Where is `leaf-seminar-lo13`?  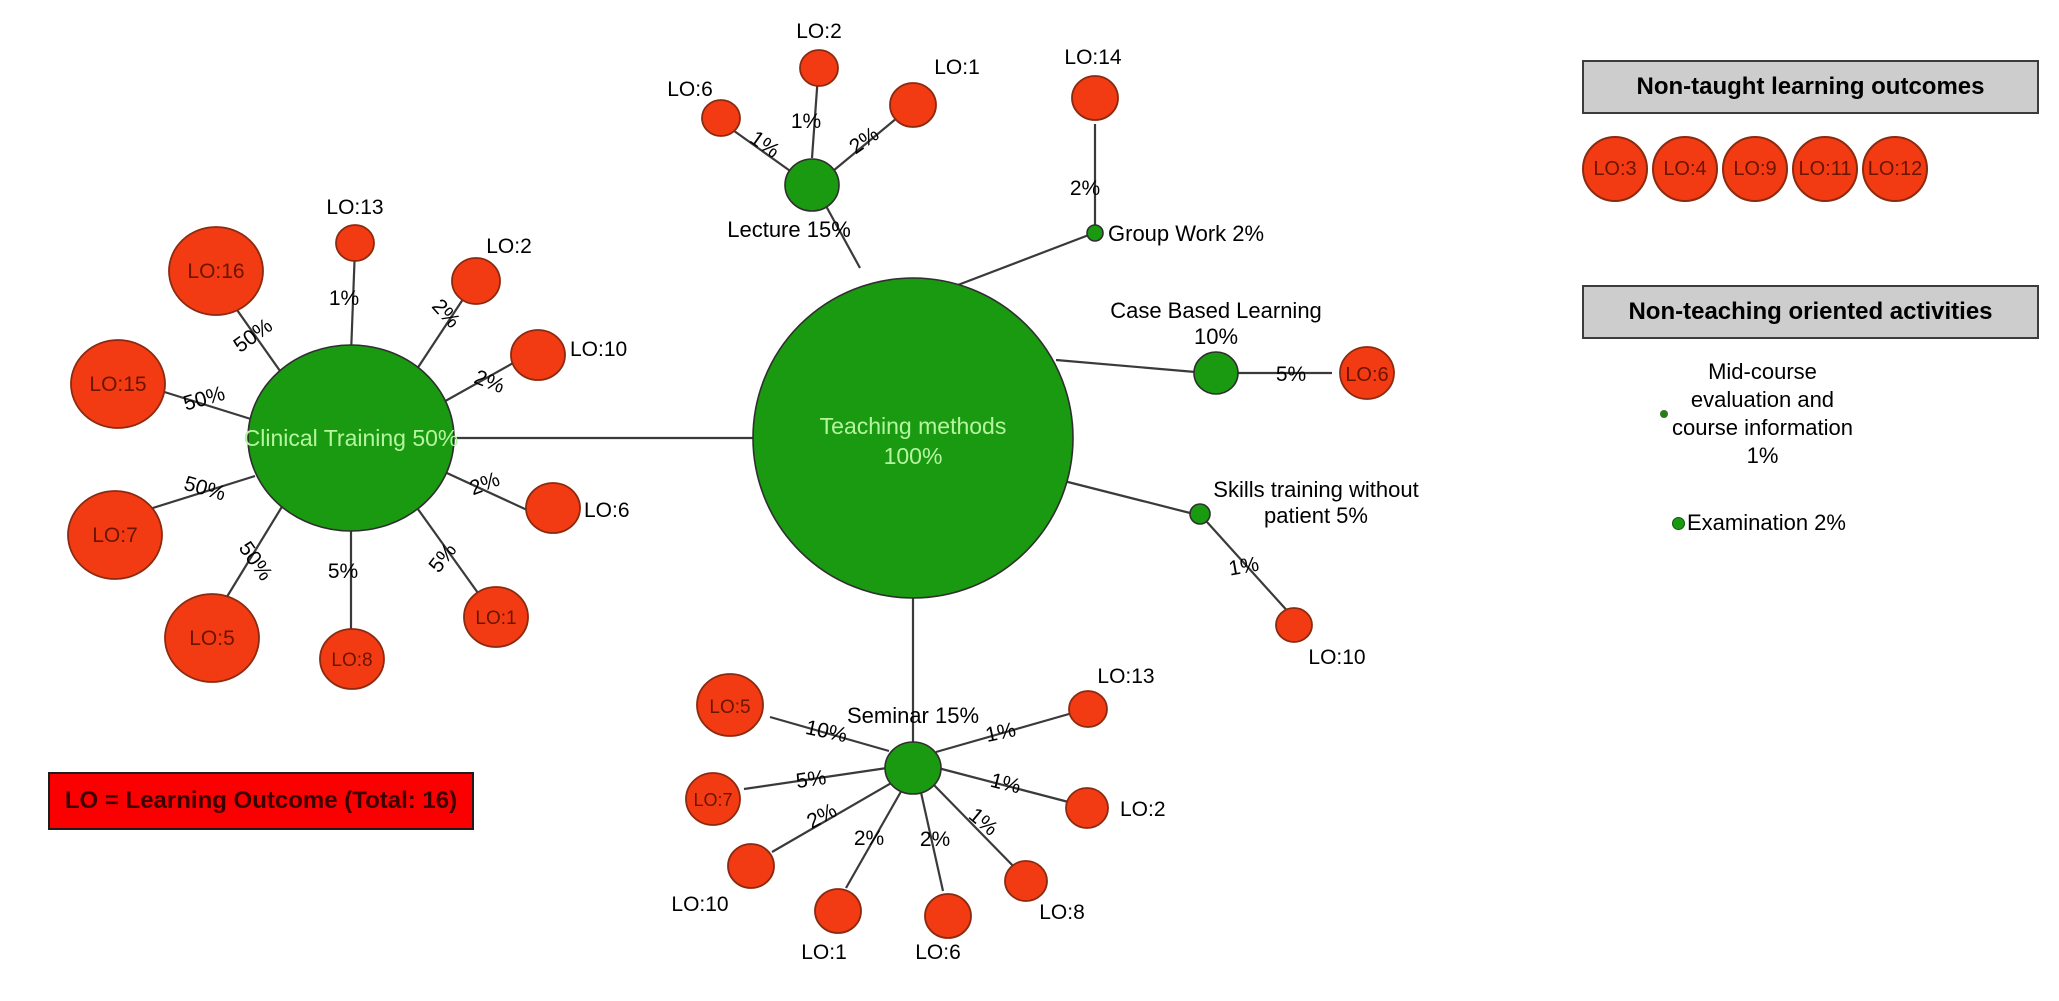
leaf-seminar-lo13 is located at coordinates (1088, 709).